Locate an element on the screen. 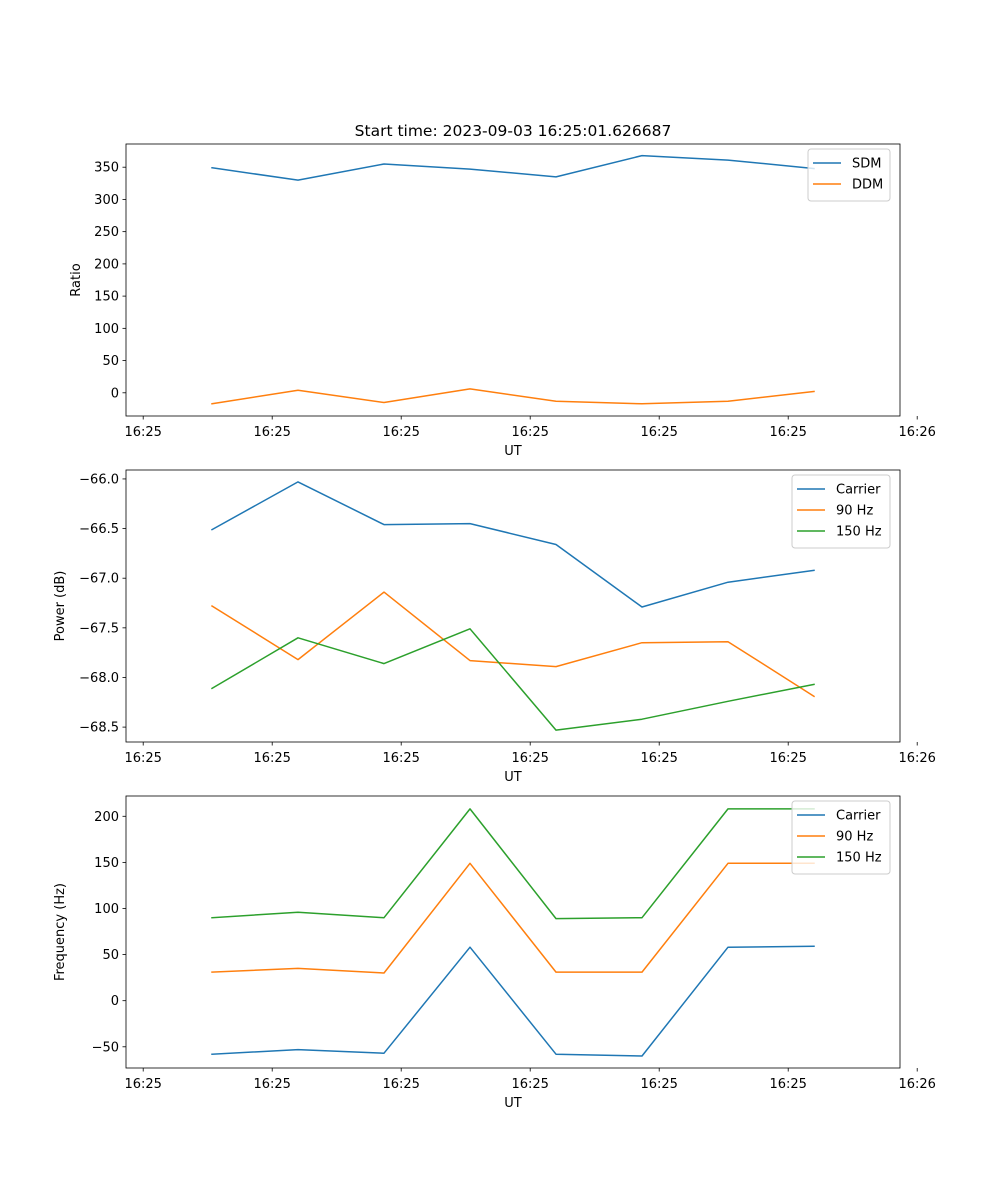 The image size is (1000, 1200). y-axis-label: Frequency (Hz) is located at coordinates (60, 932).